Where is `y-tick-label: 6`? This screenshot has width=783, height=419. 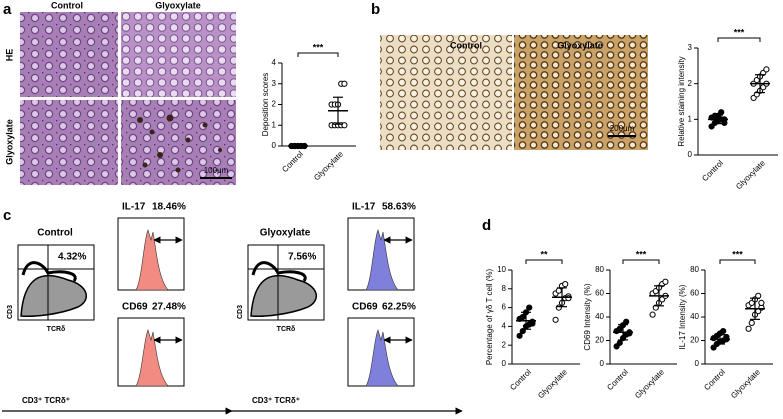
y-tick-label: 6 is located at coordinates (504, 307).